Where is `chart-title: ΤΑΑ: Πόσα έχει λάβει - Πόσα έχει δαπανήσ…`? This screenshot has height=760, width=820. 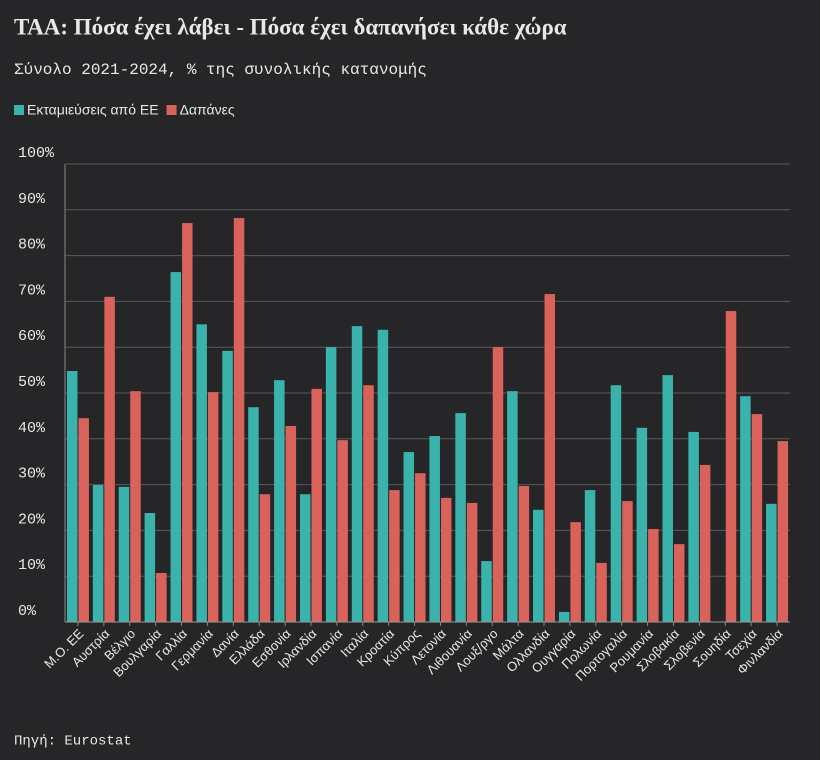
chart-title: ΤΑΑ: Πόσα έχει λάβει - Πόσα έχει δαπανήσ… is located at coordinates (290, 26).